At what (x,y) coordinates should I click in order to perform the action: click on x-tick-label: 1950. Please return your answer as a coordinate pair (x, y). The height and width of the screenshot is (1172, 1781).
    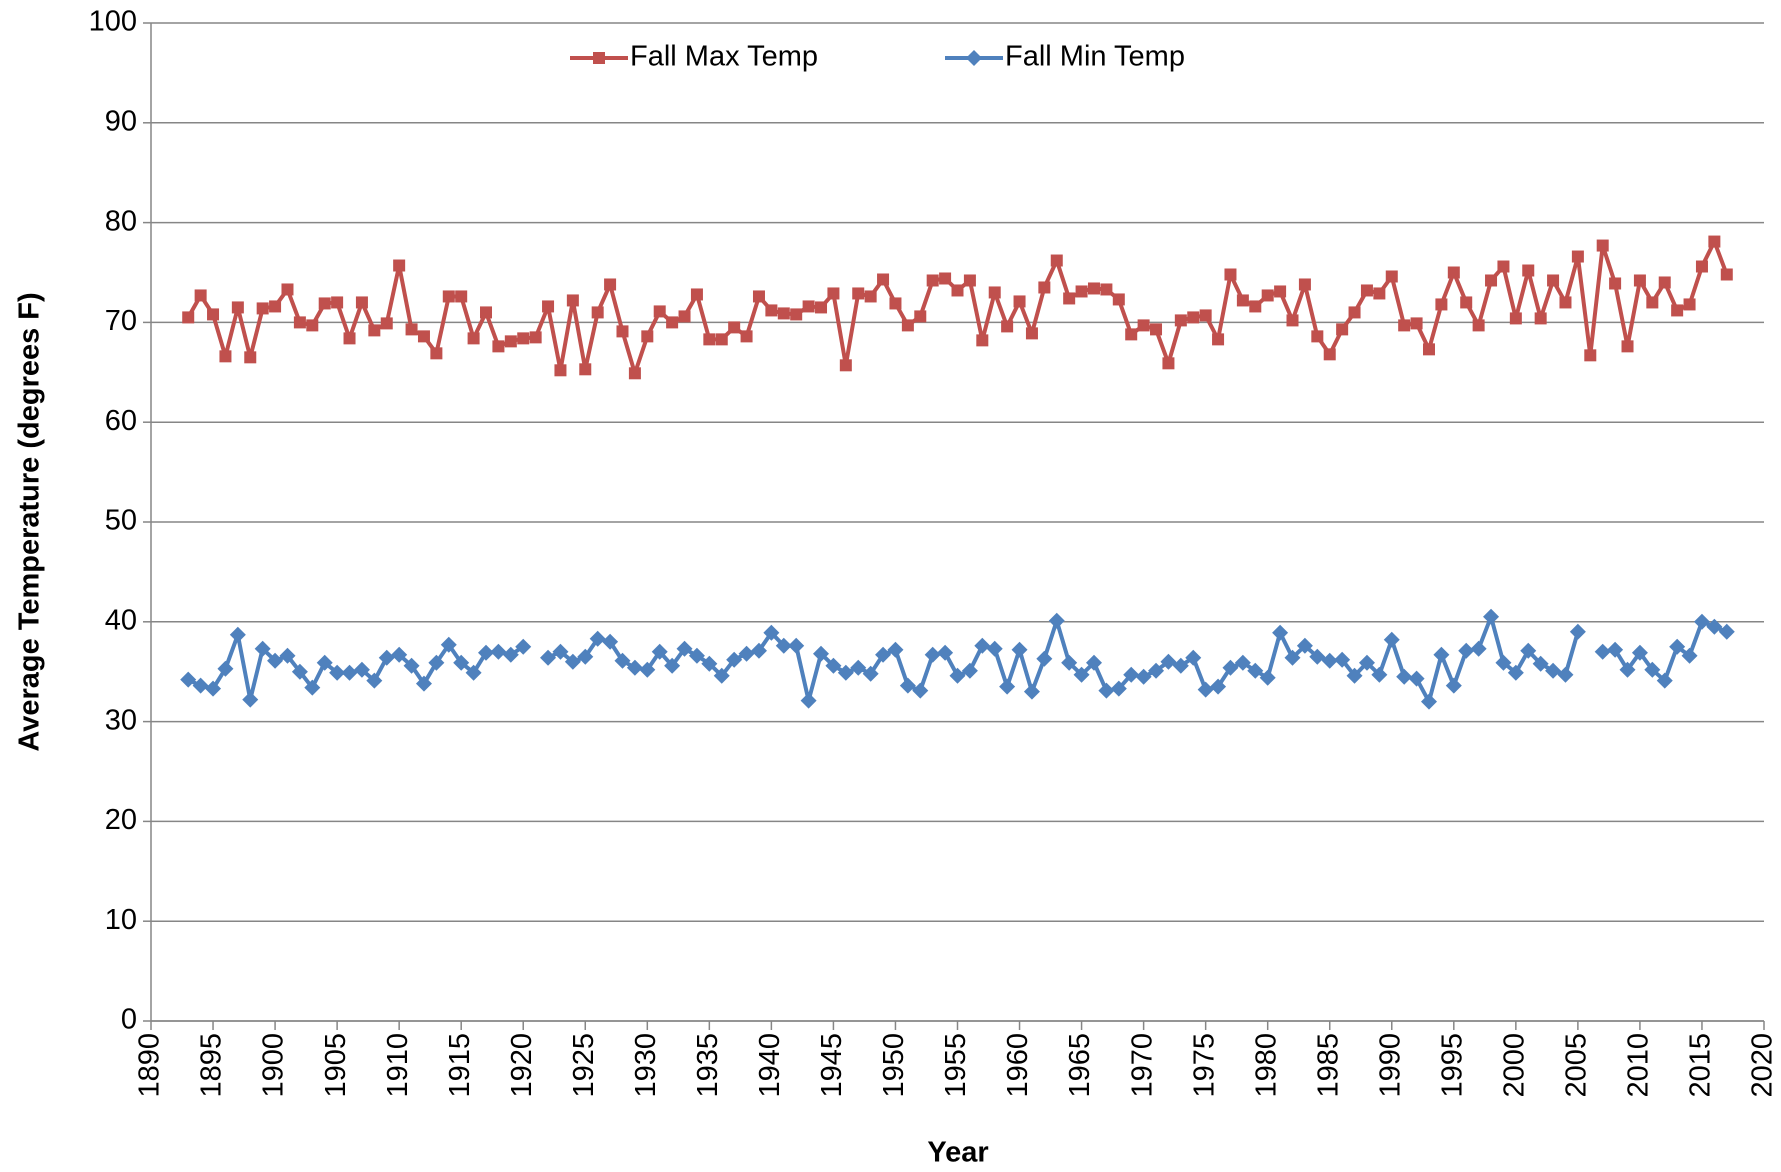
    Looking at the image, I should click on (894, 1065).